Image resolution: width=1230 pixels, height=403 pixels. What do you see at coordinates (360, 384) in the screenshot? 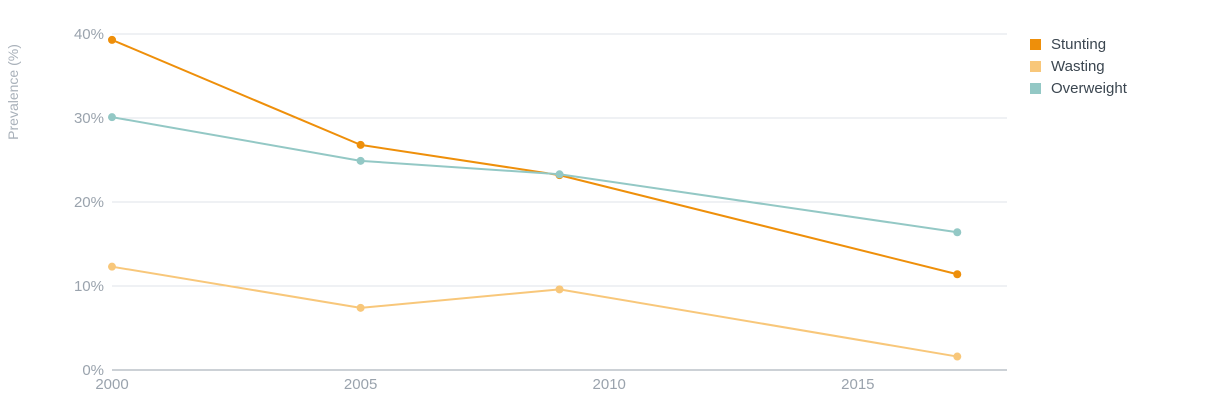
I see `x-tick-label: 2005` at bounding box center [360, 384].